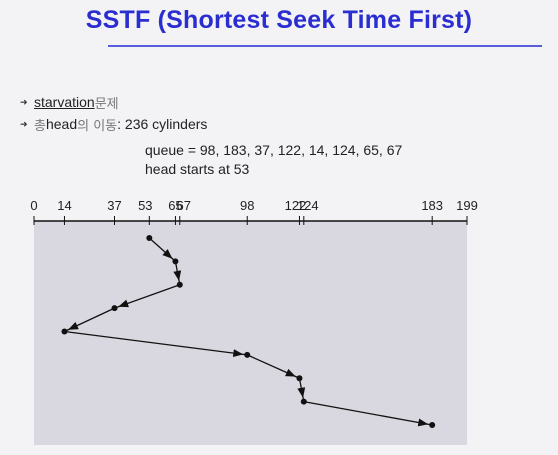  I want to click on tick-label: 199, so click(467, 205).